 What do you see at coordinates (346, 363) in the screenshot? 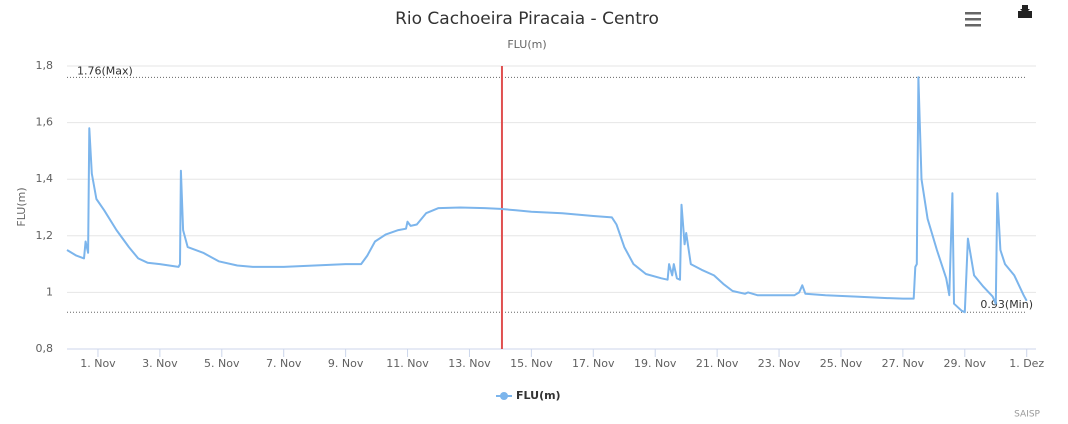
I see `x-tick-label: 9. Nov` at bounding box center [346, 363].